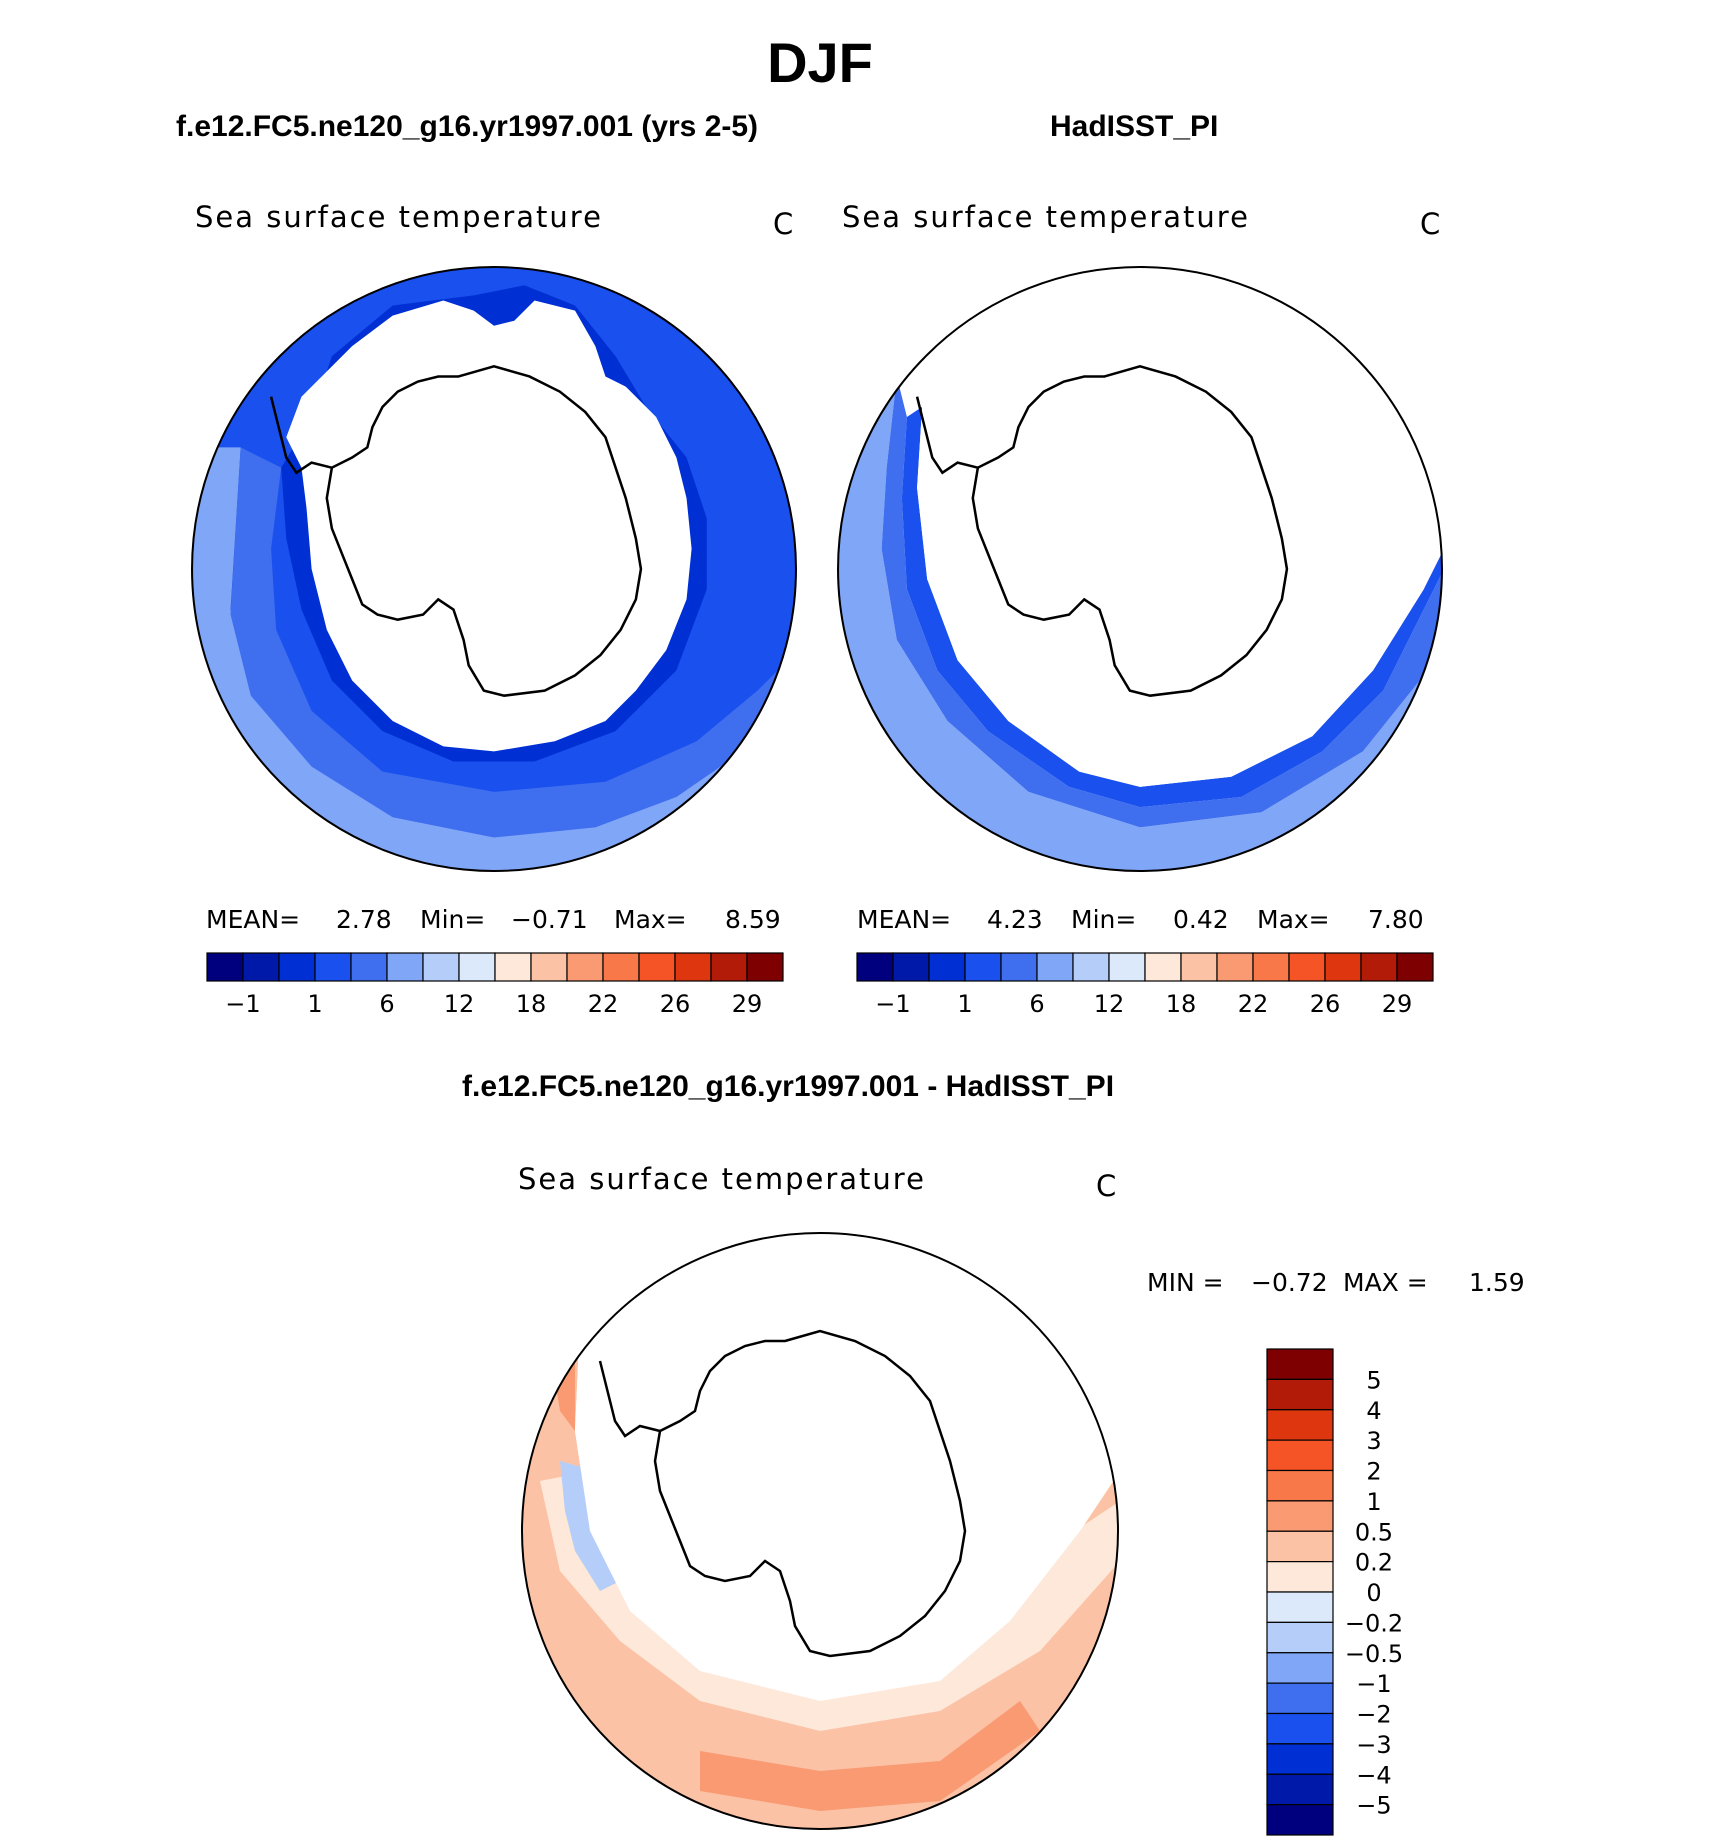 The width and height of the screenshot is (1710, 1839). What do you see at coordinates (453, 919) in the screenshot?
I see `left-min-label: Min=` at bounding box center [453, 919].